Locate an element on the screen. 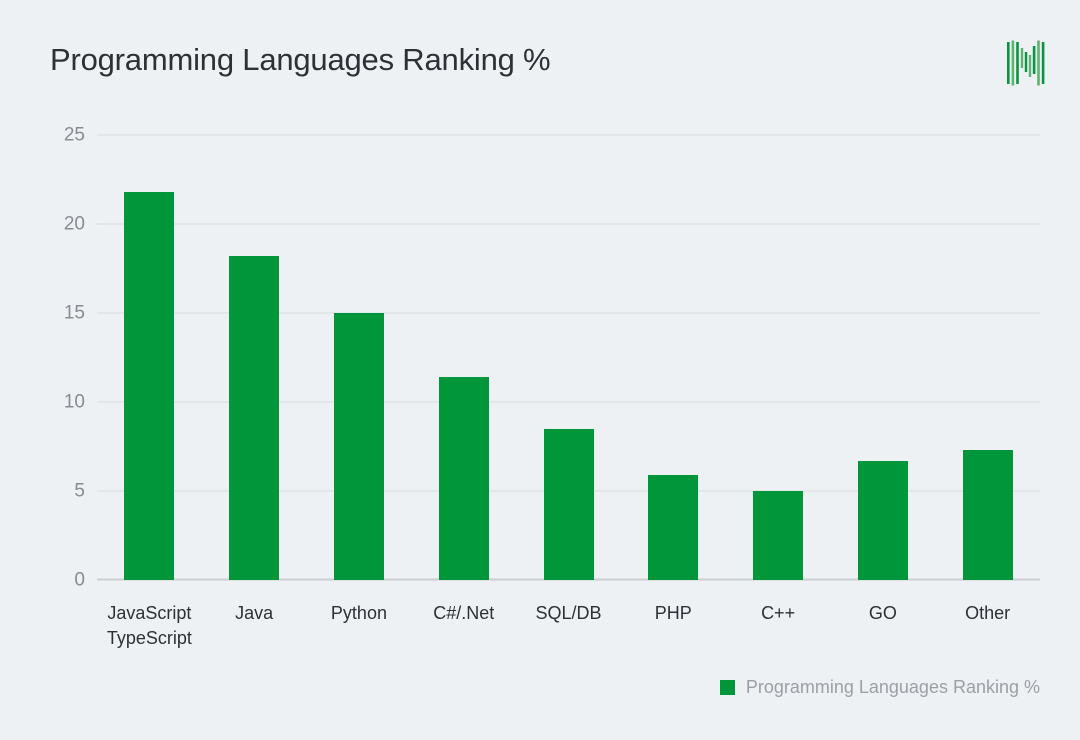 Image resolution: width=1080 pixels, height=740 pixels. y-axis-label: 15 is located at coordinates (74, 313).